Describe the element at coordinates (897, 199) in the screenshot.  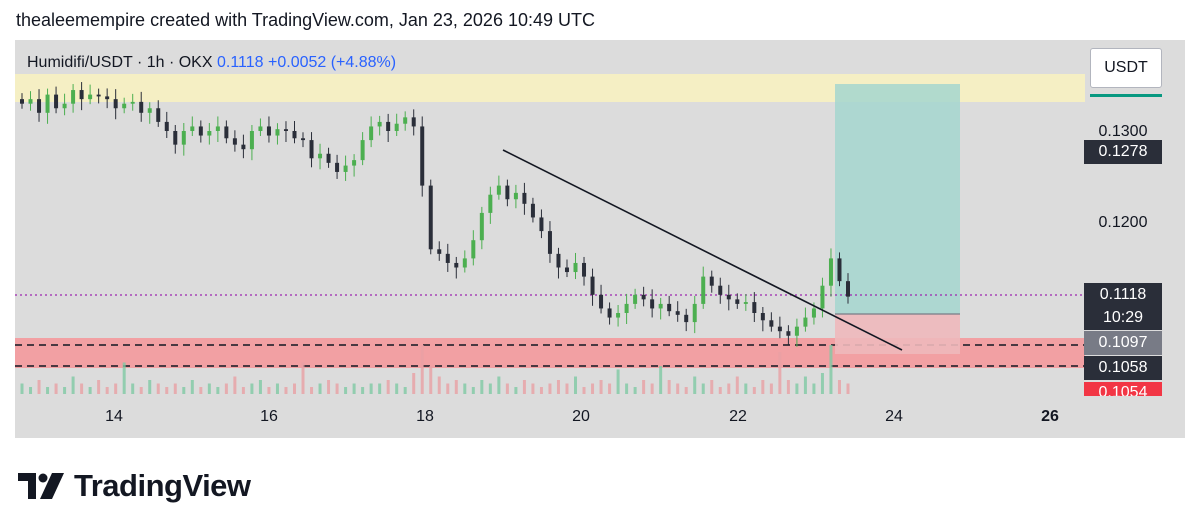
I see `position-target-zone` at that location.